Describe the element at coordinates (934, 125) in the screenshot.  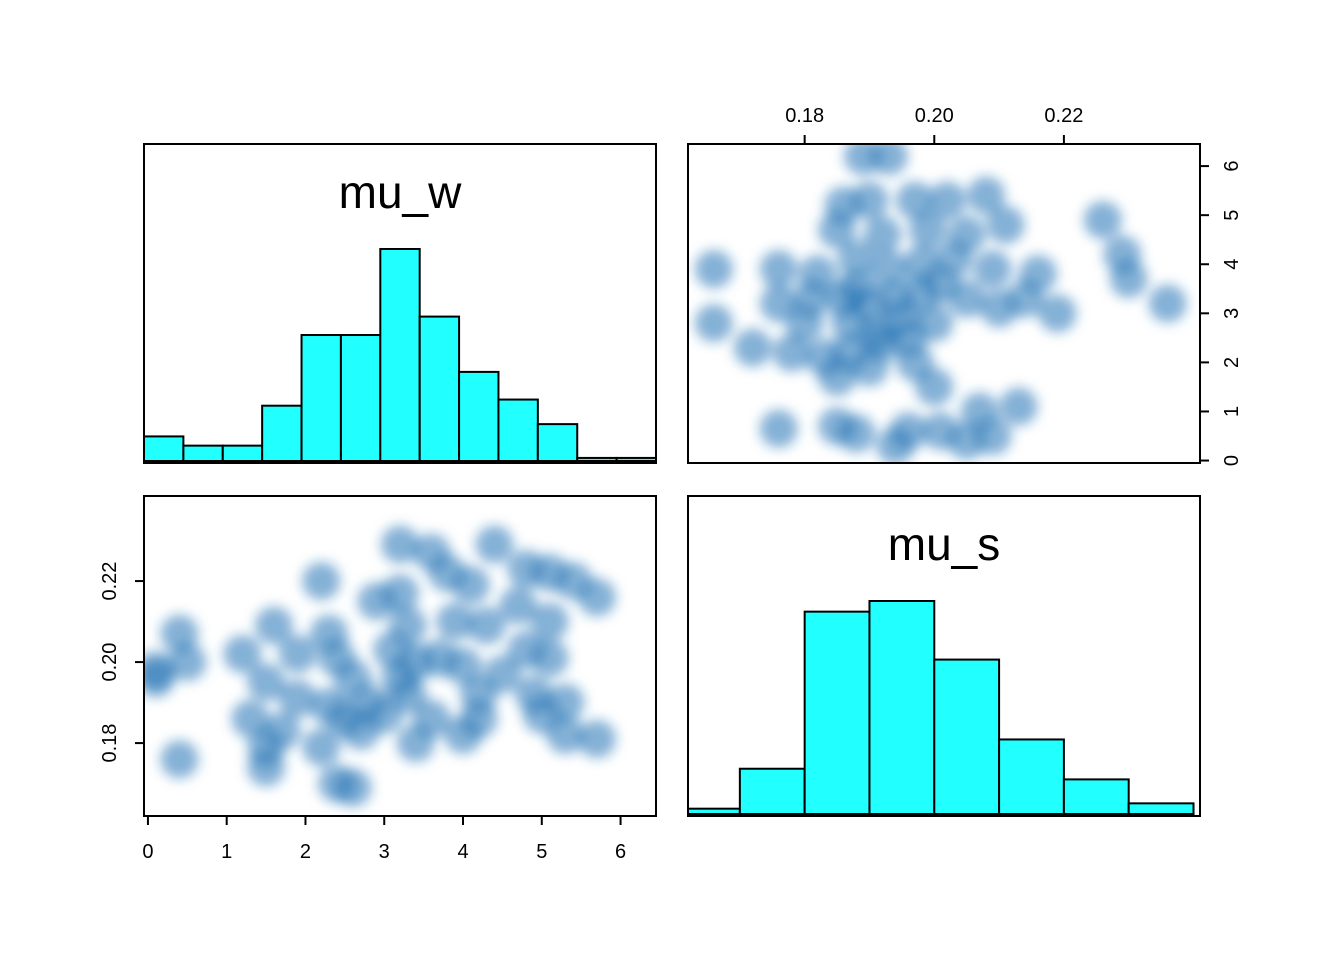
I see `top-axis: 0.18 0.20 0.22` at that location.